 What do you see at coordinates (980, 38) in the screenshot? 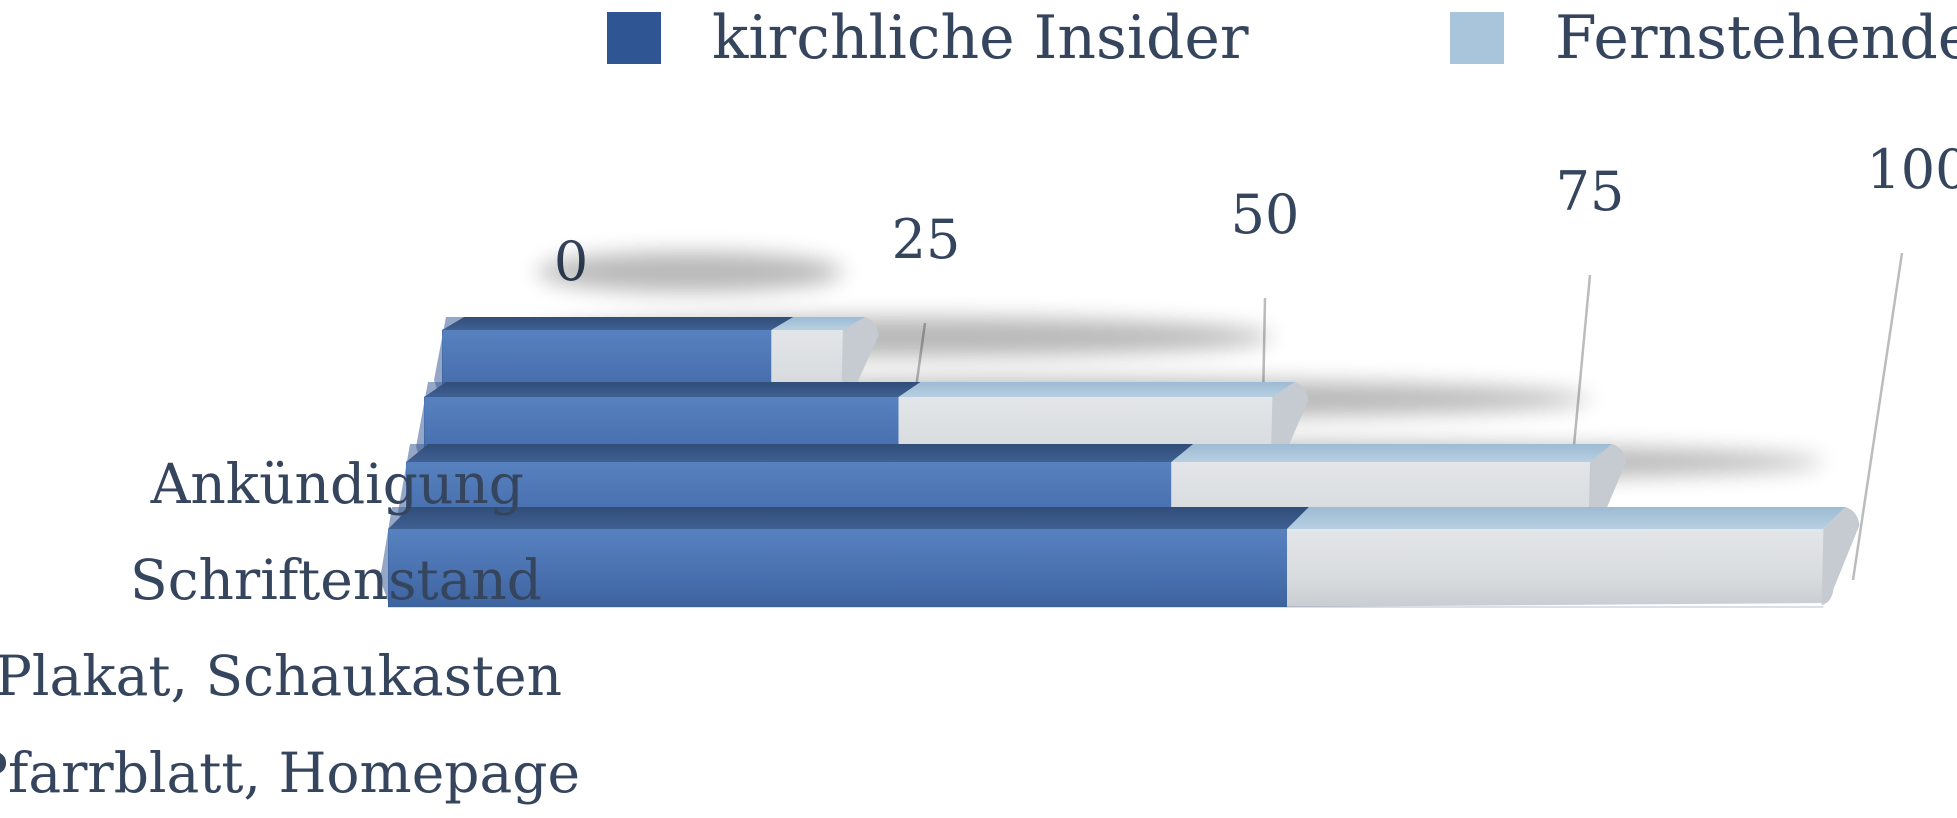
I see `legend-label-kirchliche-insider: kirchliche Insider` at bounding box center [980, 38].